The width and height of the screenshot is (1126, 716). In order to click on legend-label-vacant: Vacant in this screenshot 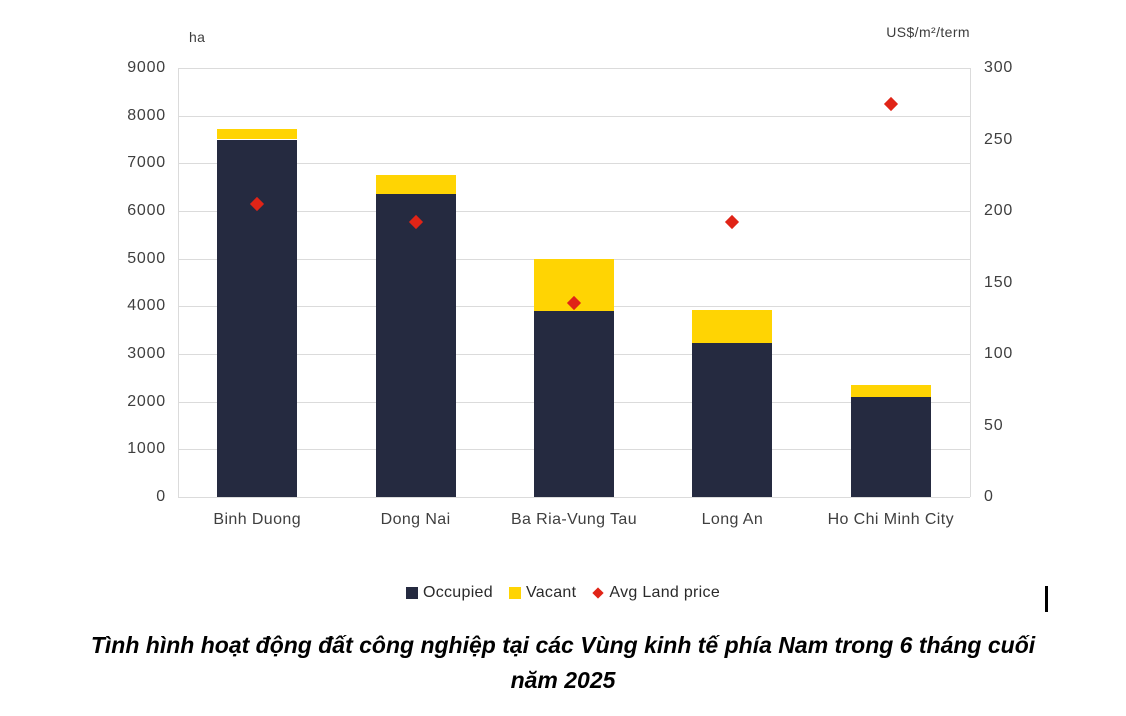, I will do `click(551, 592)`.